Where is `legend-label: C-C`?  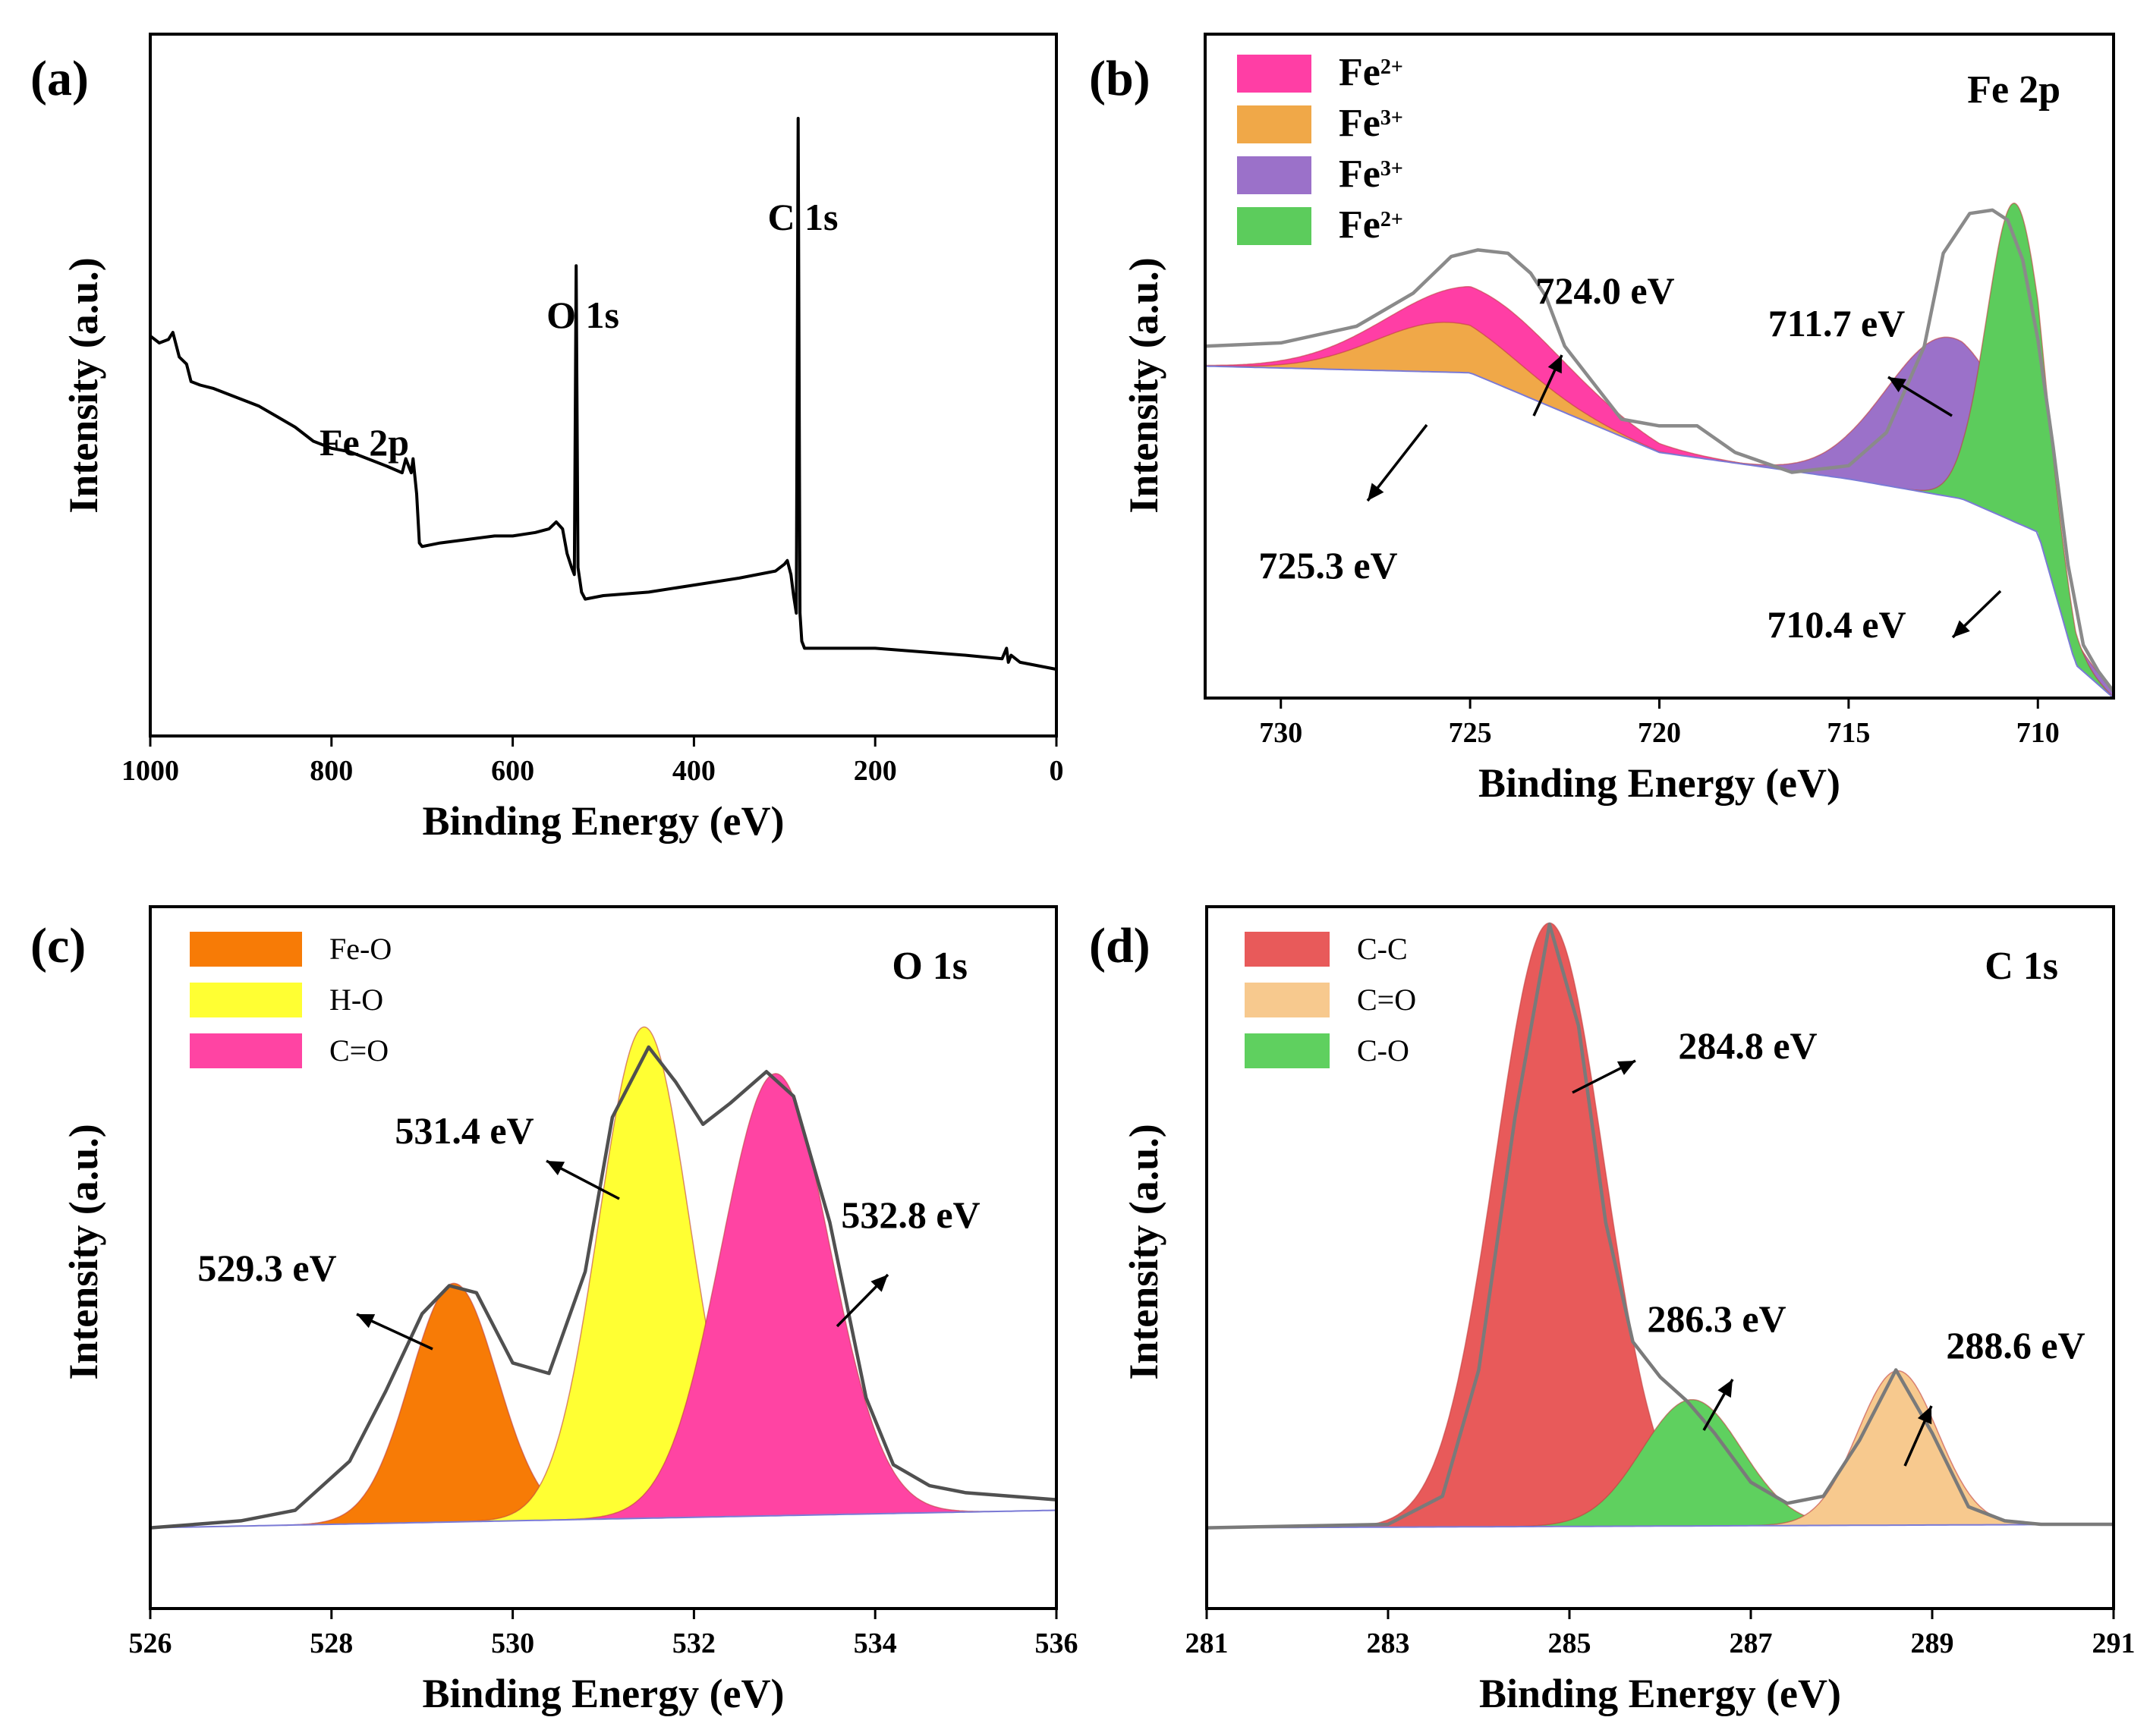
legend-label: C-C is located at coordinates (1382, 949).